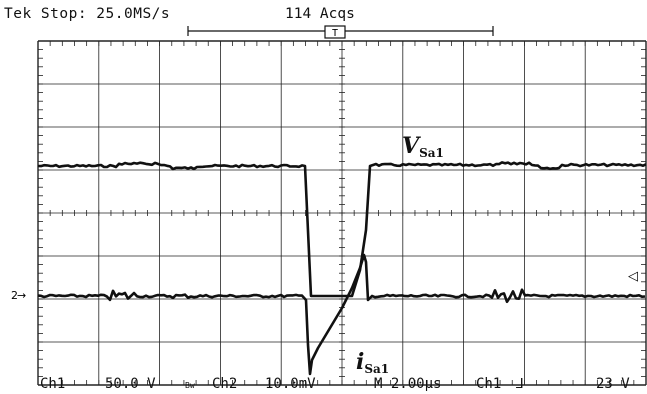 Image resolution: width=647 pixels, height=394 pixels. Describe the element at coordinates (489, 384) in the screenshot. I see `trigger-source: Ch1` at that location.